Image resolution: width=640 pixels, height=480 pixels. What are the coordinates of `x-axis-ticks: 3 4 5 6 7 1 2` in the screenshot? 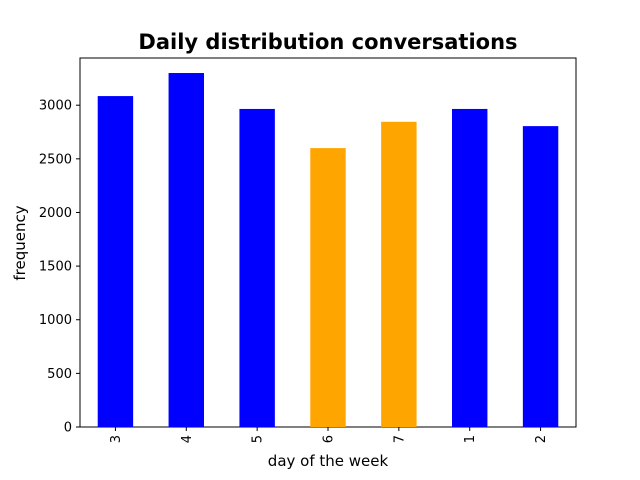 It's located at (329, 435).